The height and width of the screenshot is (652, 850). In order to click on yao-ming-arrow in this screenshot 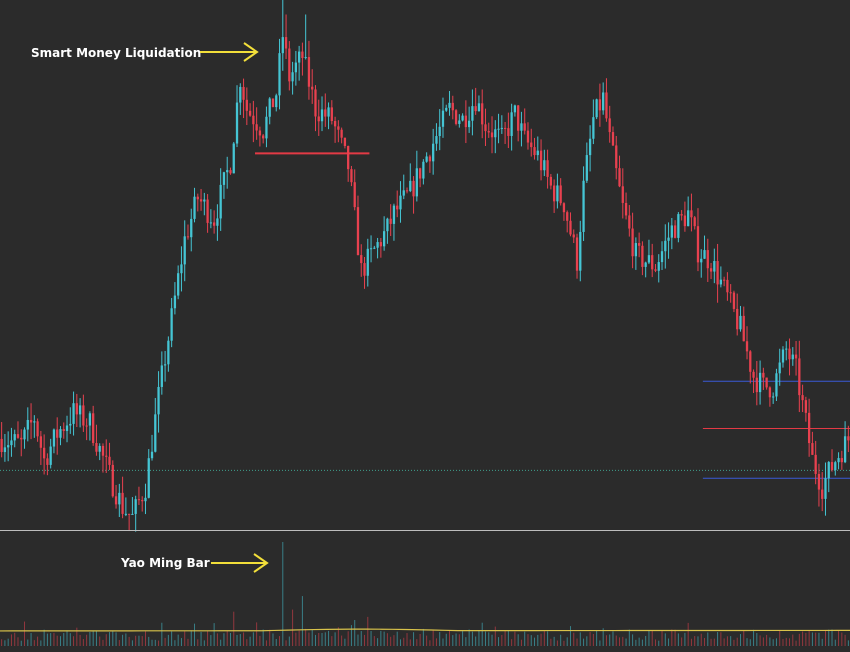, I will do `click(240, 563)`.